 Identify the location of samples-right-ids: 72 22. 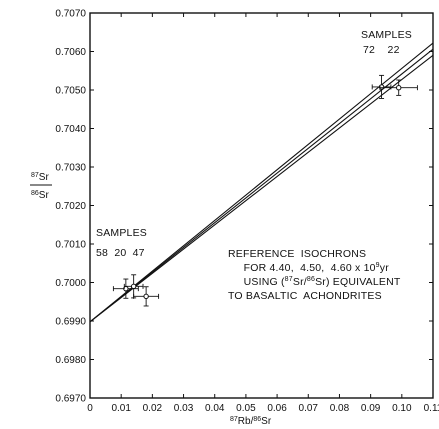
(381, 50).